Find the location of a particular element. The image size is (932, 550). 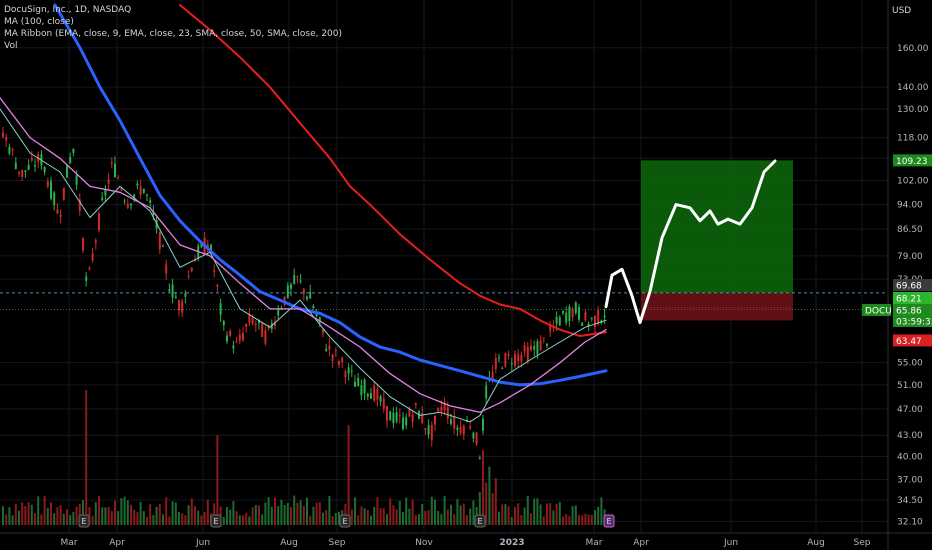

earnings-marker-label: E is located at coordinates (83, 521).